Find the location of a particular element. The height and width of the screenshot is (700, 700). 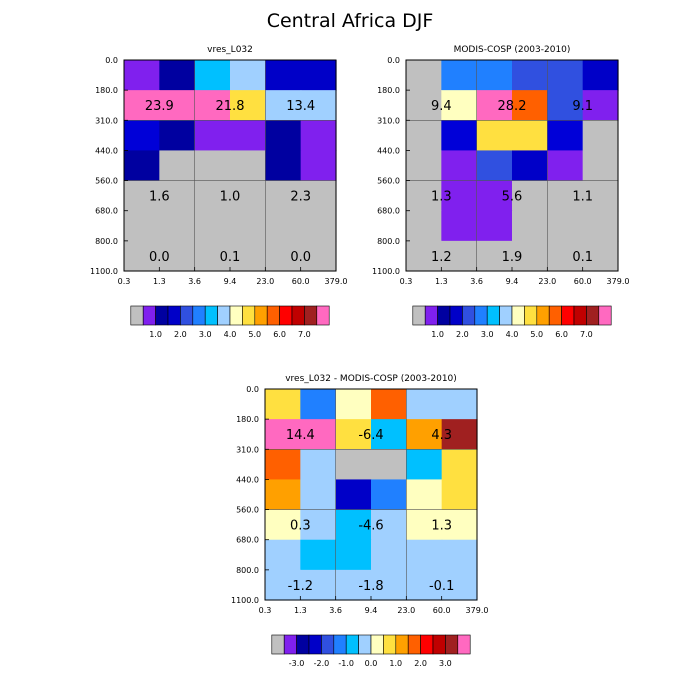

colorbar-label: 3.0 is located at coordinates (205, 334).